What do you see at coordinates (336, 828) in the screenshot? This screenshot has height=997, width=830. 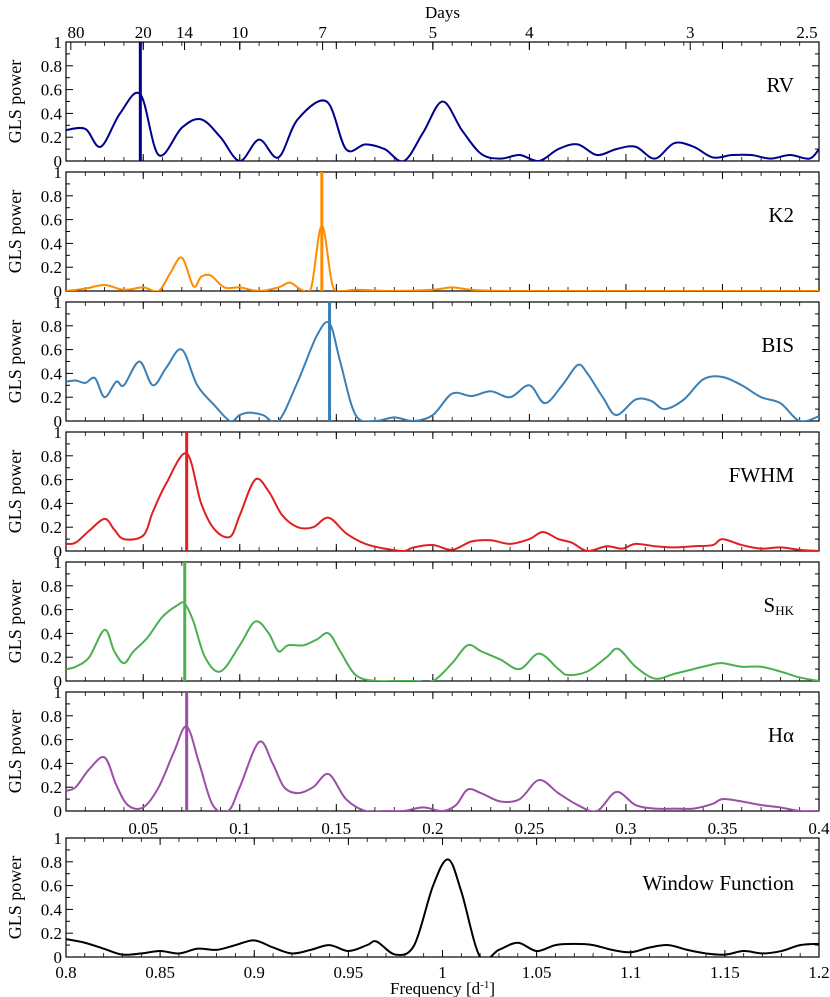 I see `x-tick-label: 0.15` at bounding box center [336, 828].